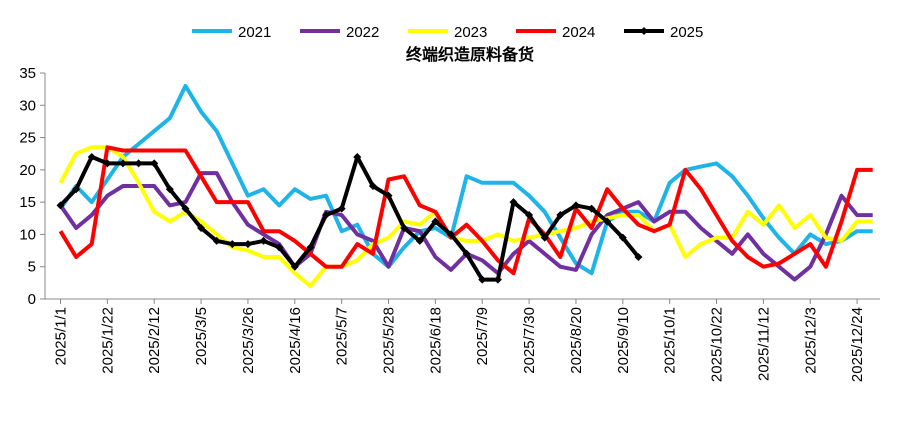 The height and width of the screenshot is (427, 899). What do you see at coordinates (576, 340) in the screenshot?
I see `x-tick-label: 2025/8/20` at bounding box center [576, 340].